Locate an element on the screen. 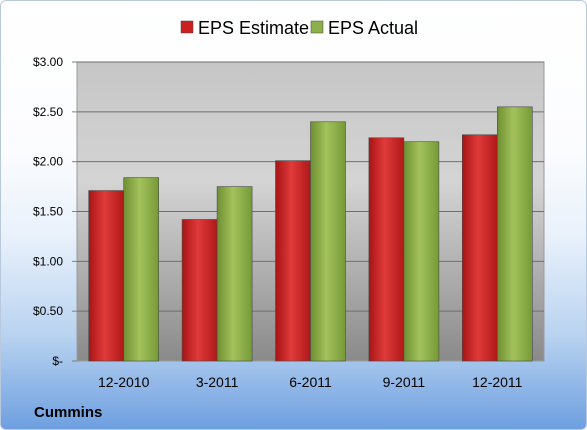  y-axis: $- $0.50 $1.00 $1.50 $2.00 $2.50 $3.00 is located at coordinates (55, 211).